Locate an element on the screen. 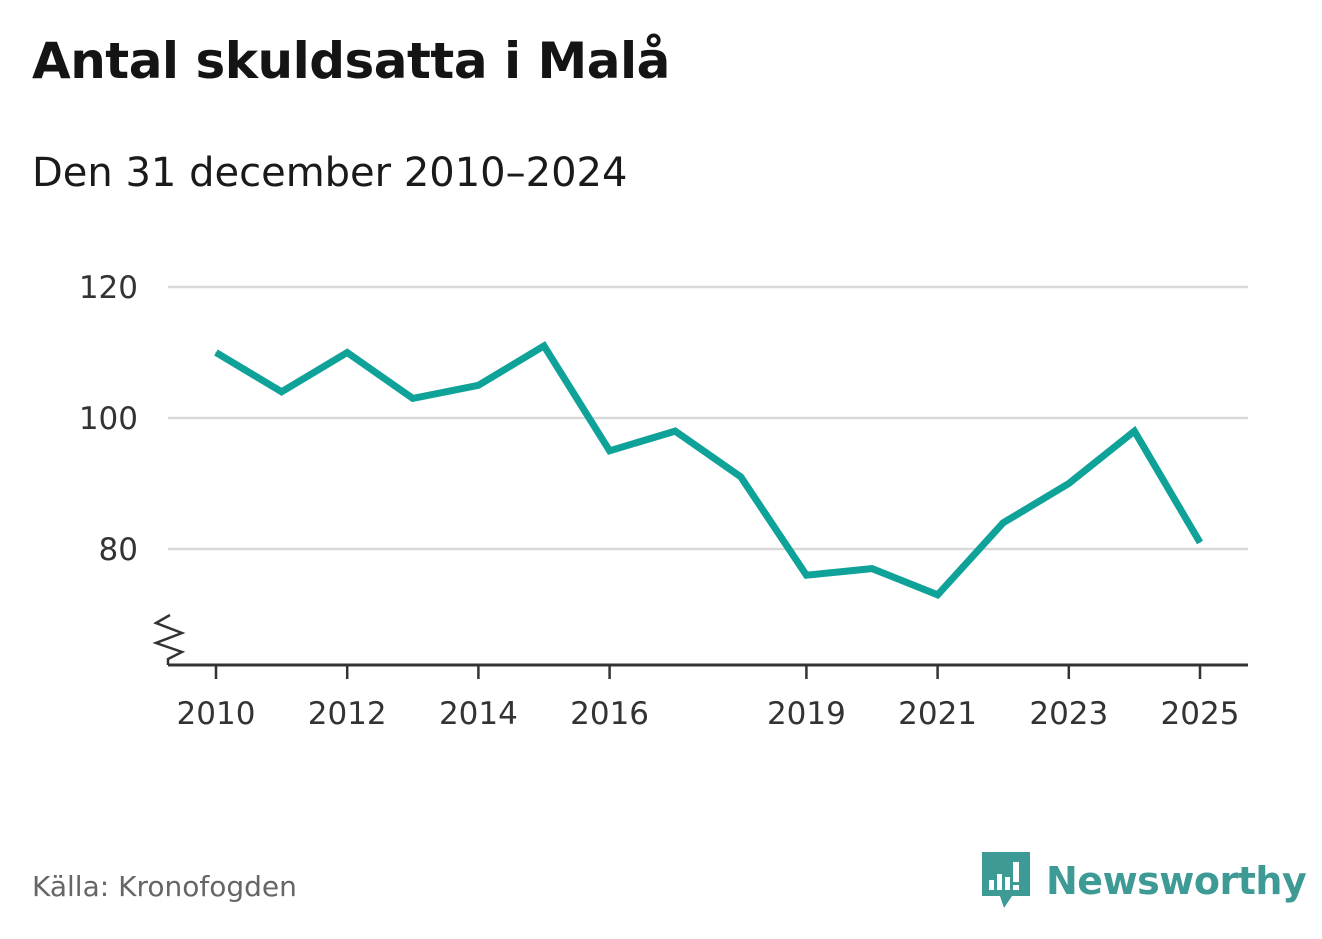 Image resolution: width=1322 pixels, height=939 pixels. x-tick-label-2025: 2025 is located at coordinates (1200, 714).